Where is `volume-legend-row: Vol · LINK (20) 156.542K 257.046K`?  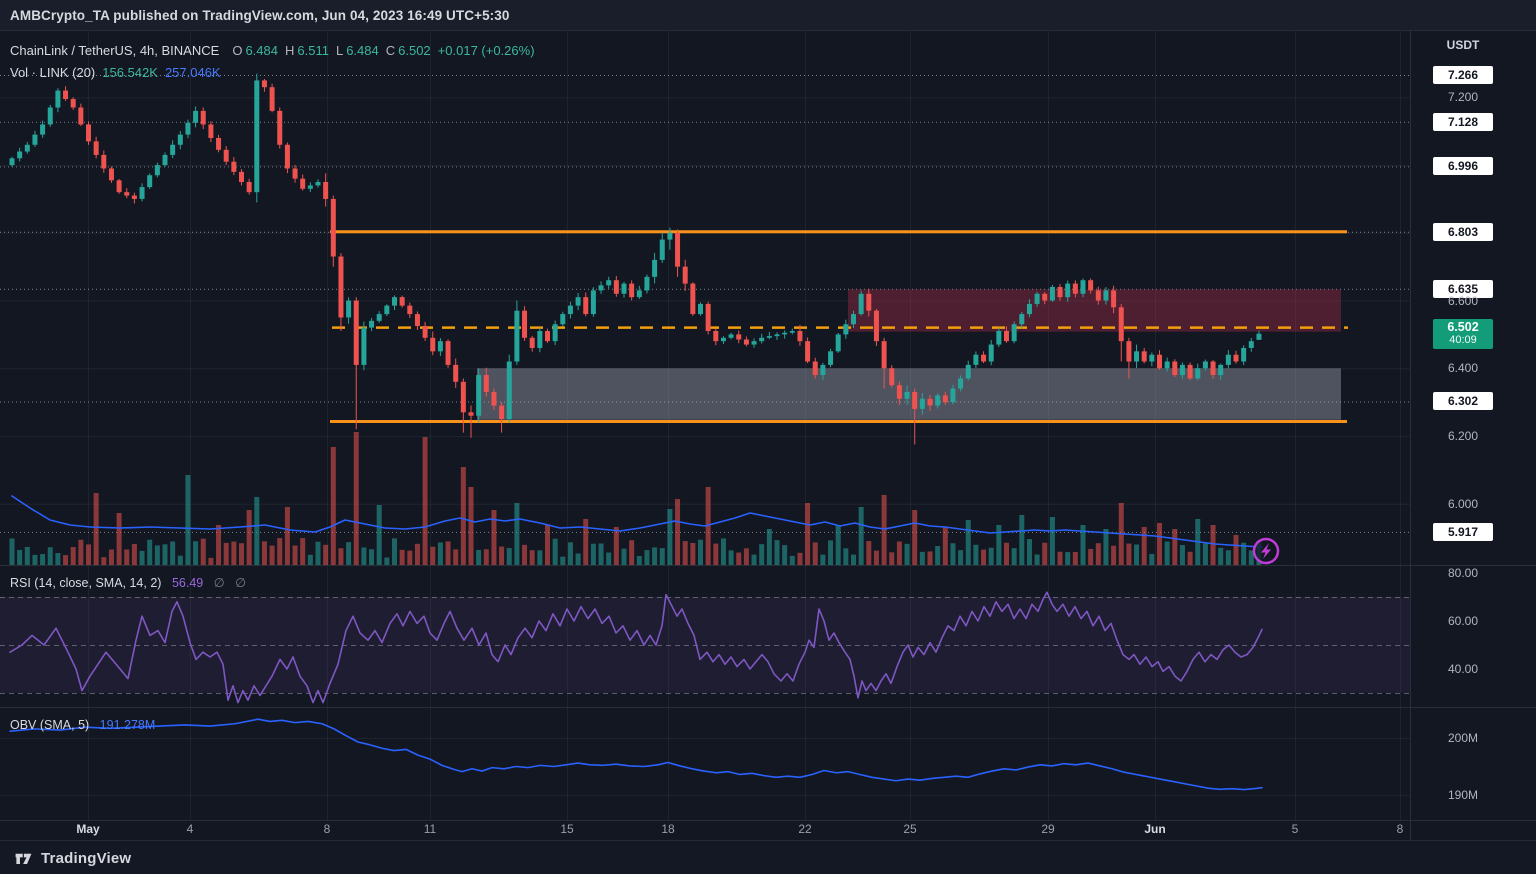
volume-legend-row: Vol · LINK (20) 156.542K 257.046K is located at coordinates (272, 72).